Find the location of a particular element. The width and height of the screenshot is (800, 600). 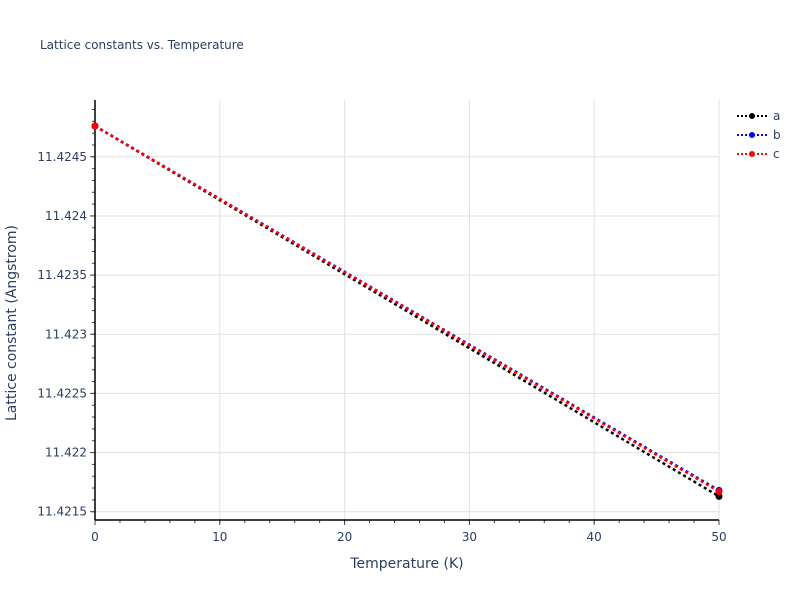

y-tick-label: 11.4225 is located at coordinates (62, 393).